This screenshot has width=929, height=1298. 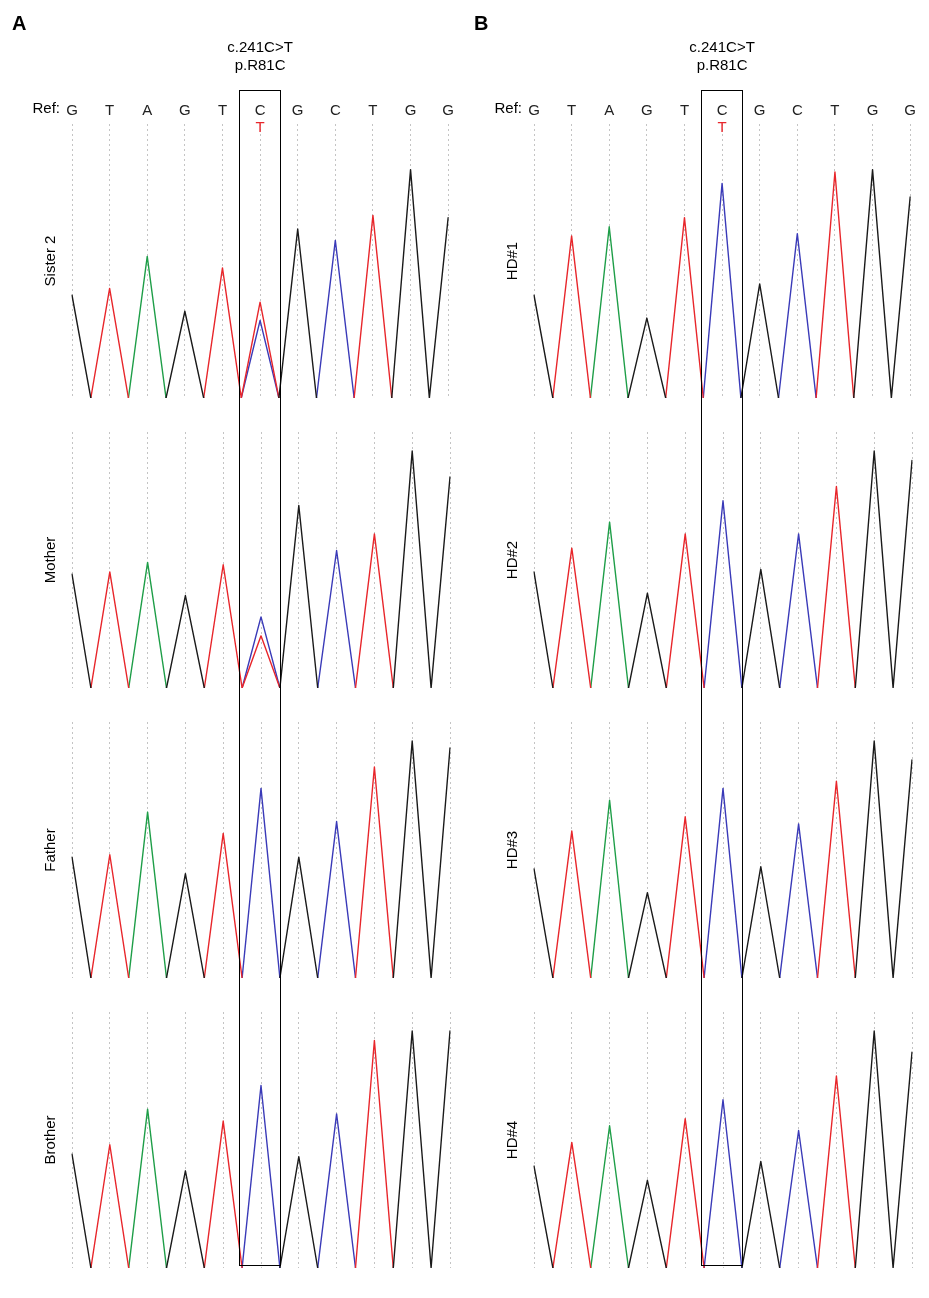 I want to click on text: B, so click(x=481, y=22).